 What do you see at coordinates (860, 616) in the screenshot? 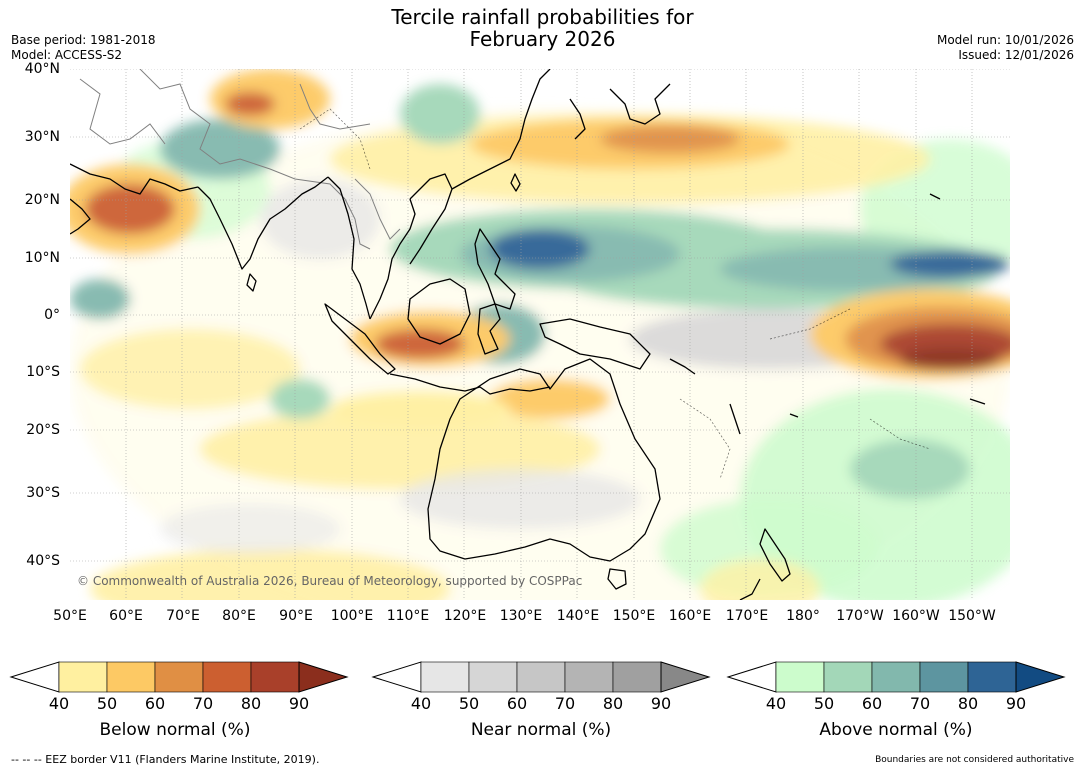
I see `lon-label: 170°W` at bounding box center [860, 616].